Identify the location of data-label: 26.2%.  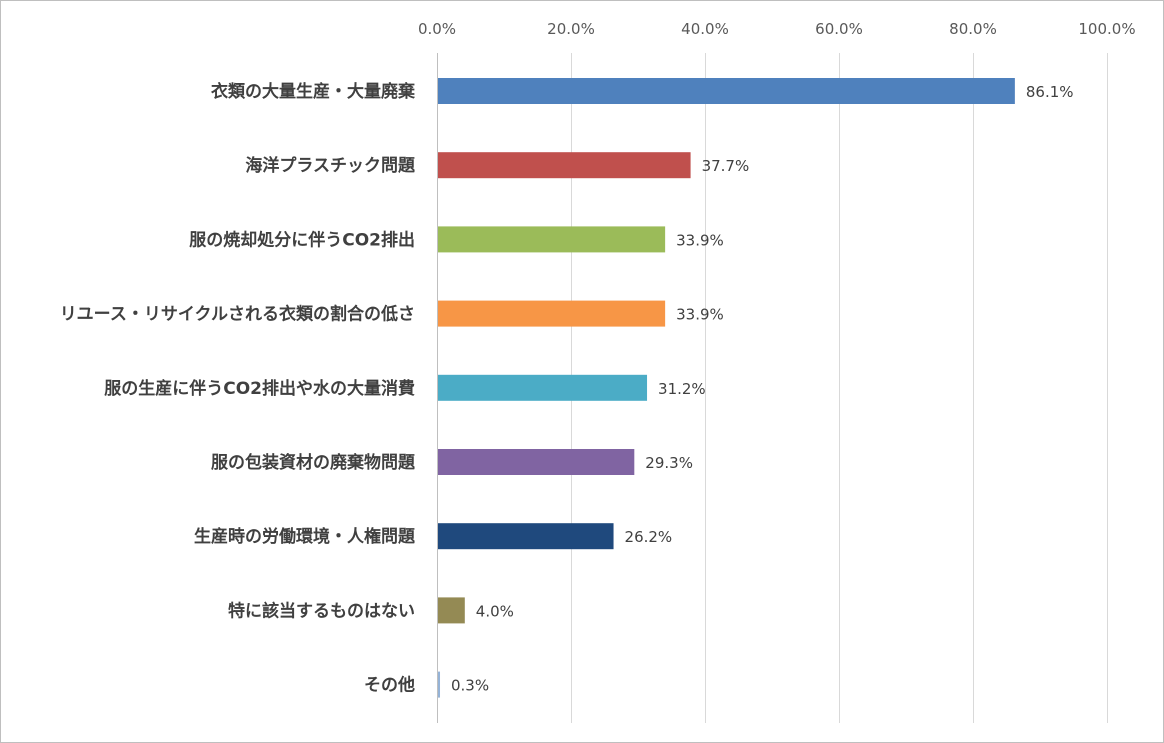
(649, 537).